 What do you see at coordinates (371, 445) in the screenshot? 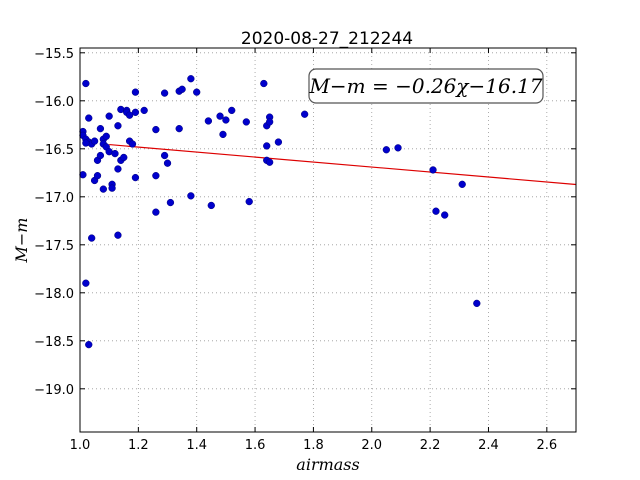
I see `x-tick-label: 2.0` at bounding box center [371, 445].